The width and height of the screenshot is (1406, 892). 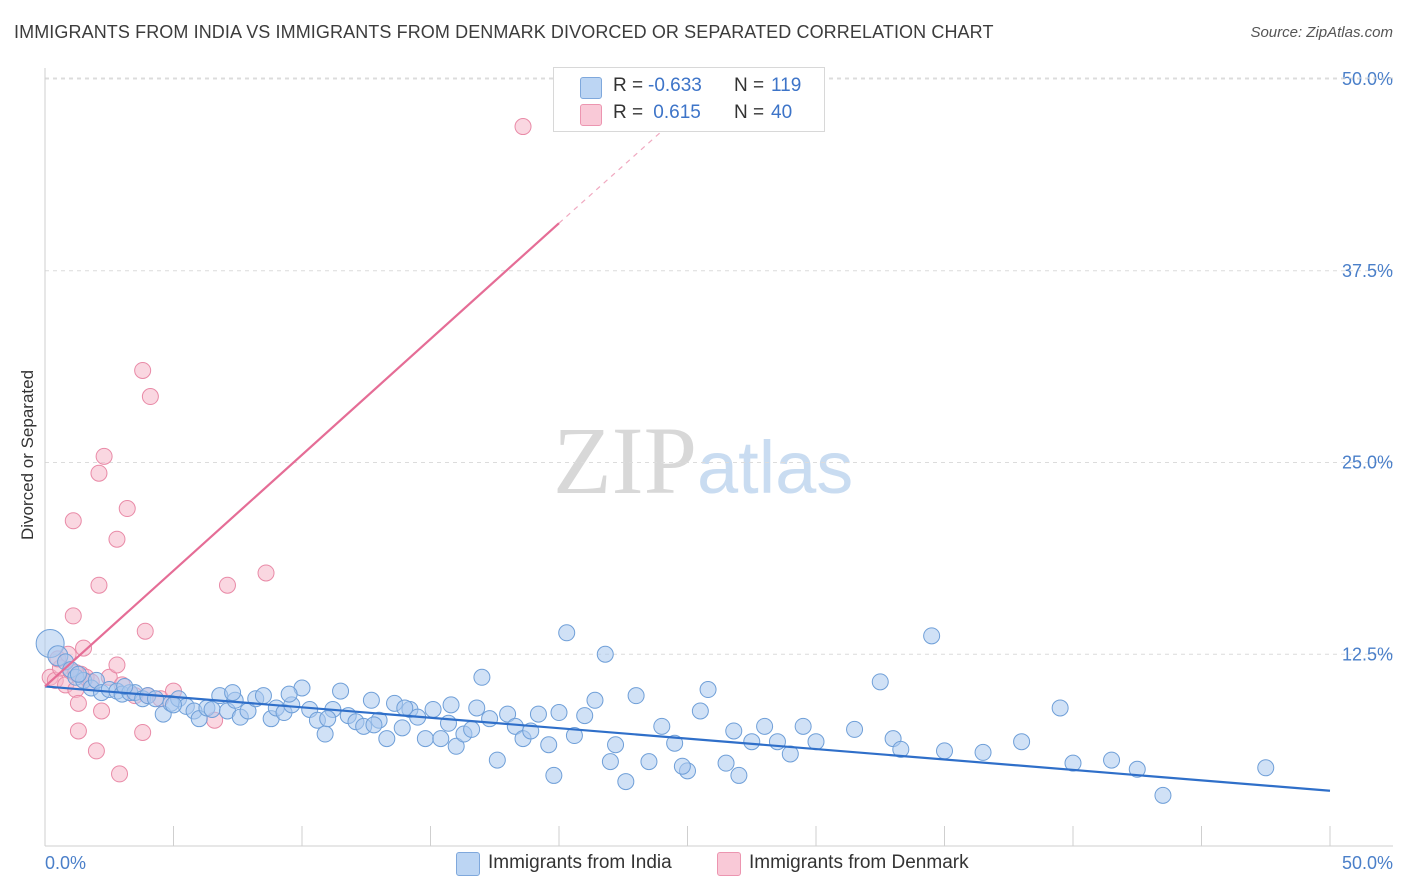 What do you see at coordinates (1367, 79) in the screenshot?
I see `y-tick-label: 50.0%` at bounding box center [1367, 79].